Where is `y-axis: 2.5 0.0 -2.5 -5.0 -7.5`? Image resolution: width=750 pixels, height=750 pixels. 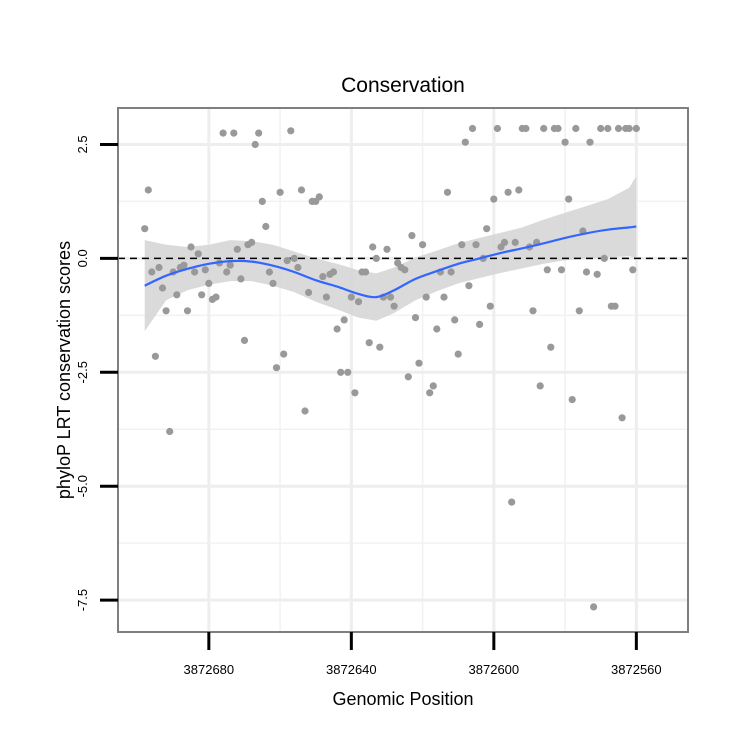
y-axis: 2.5 0.0 -2.5 -5.0 -7.5 is located at coordinates (96, 373).